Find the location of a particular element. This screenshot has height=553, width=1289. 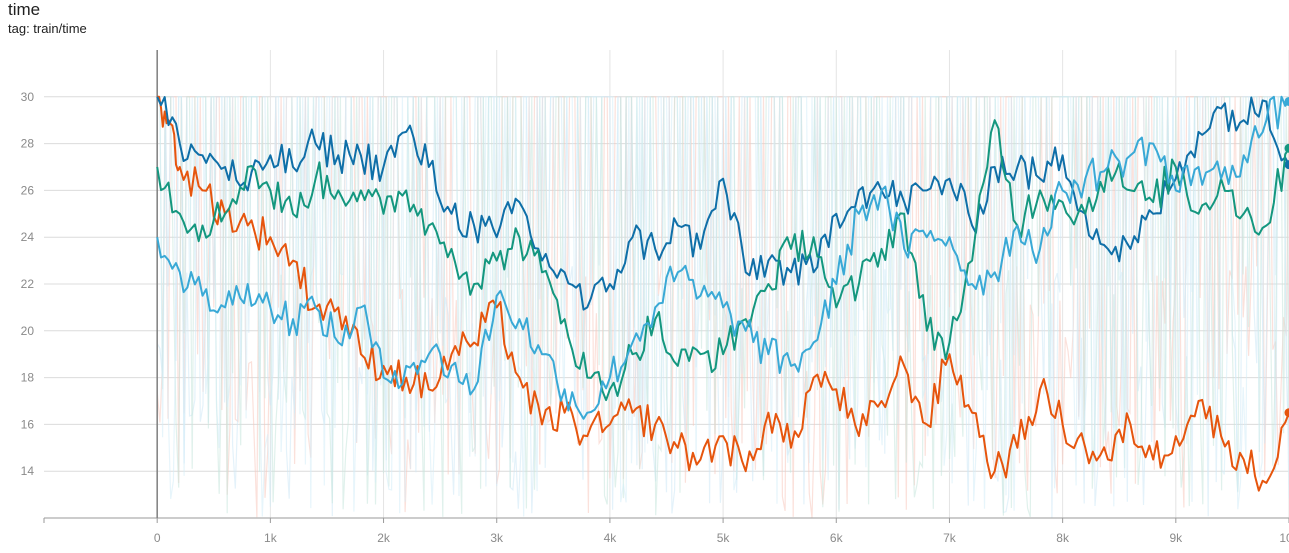

y-tick-label: 14 is located at coordinates (28, 471).